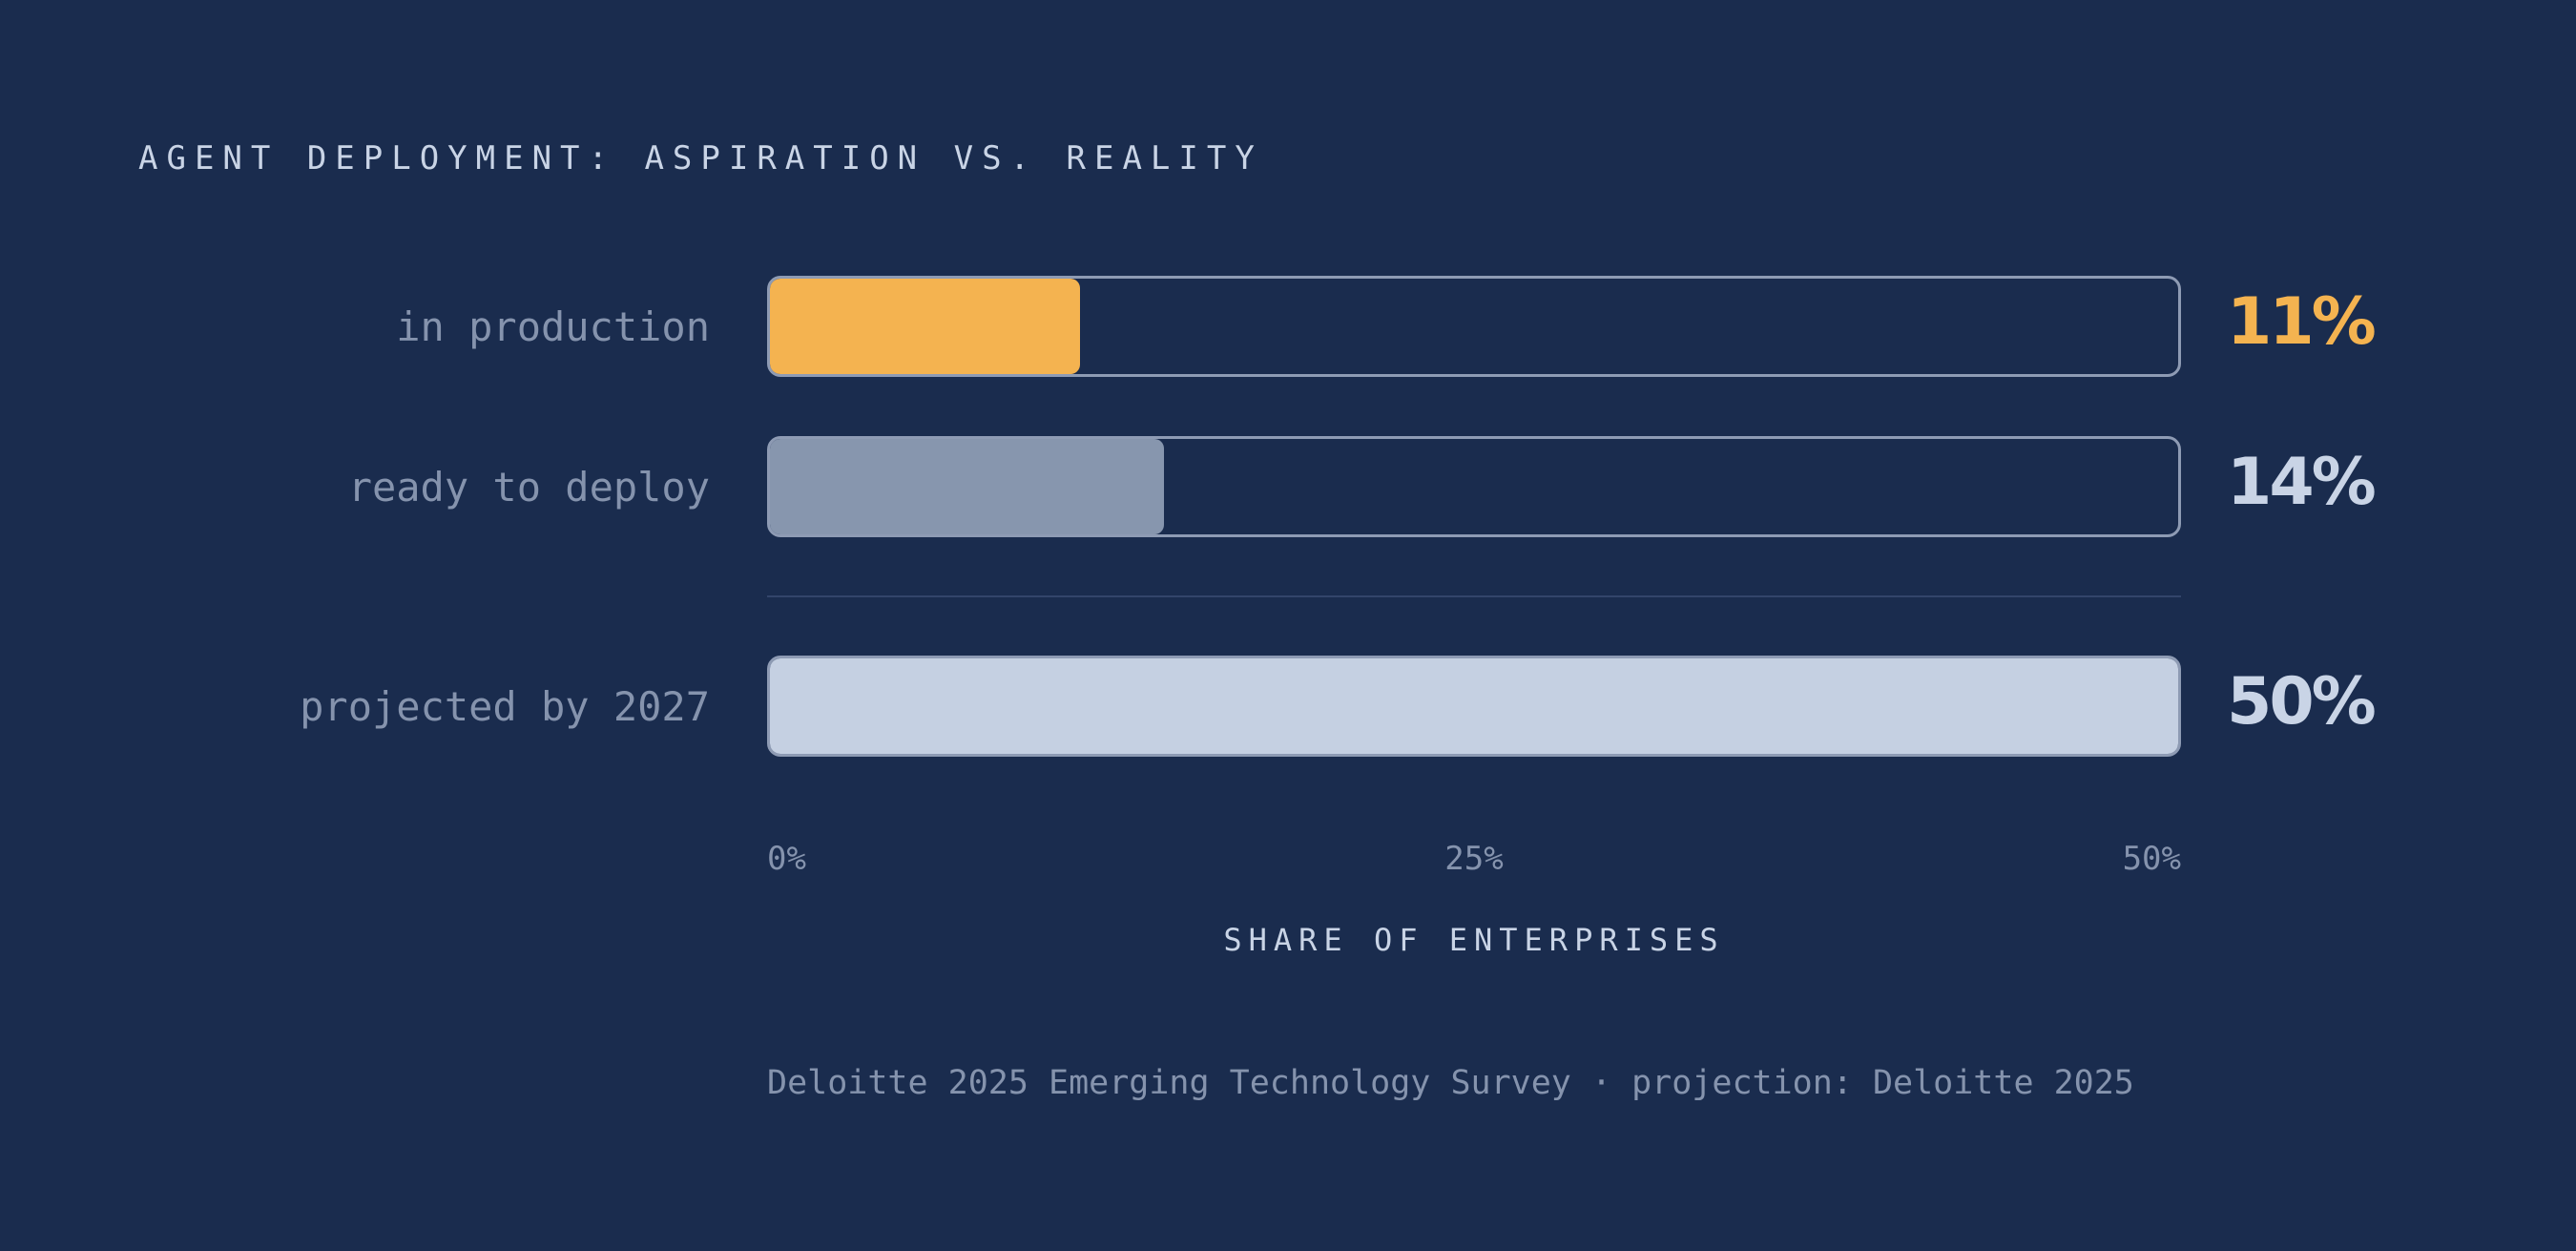 The height and width of the screenshot is (1251, 2576). I want to click on x-axis-label: SHARE OF ENTERPRISES, so click(1474, 940).